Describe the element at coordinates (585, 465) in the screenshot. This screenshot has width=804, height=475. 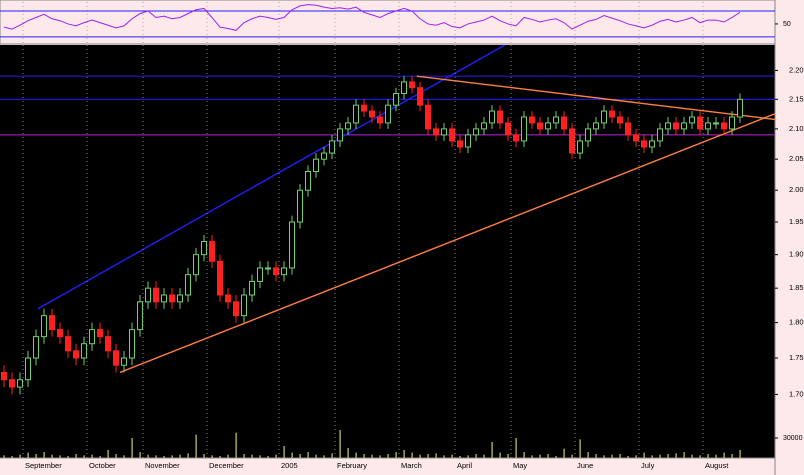
I see `x-tick-label: June` at that location.